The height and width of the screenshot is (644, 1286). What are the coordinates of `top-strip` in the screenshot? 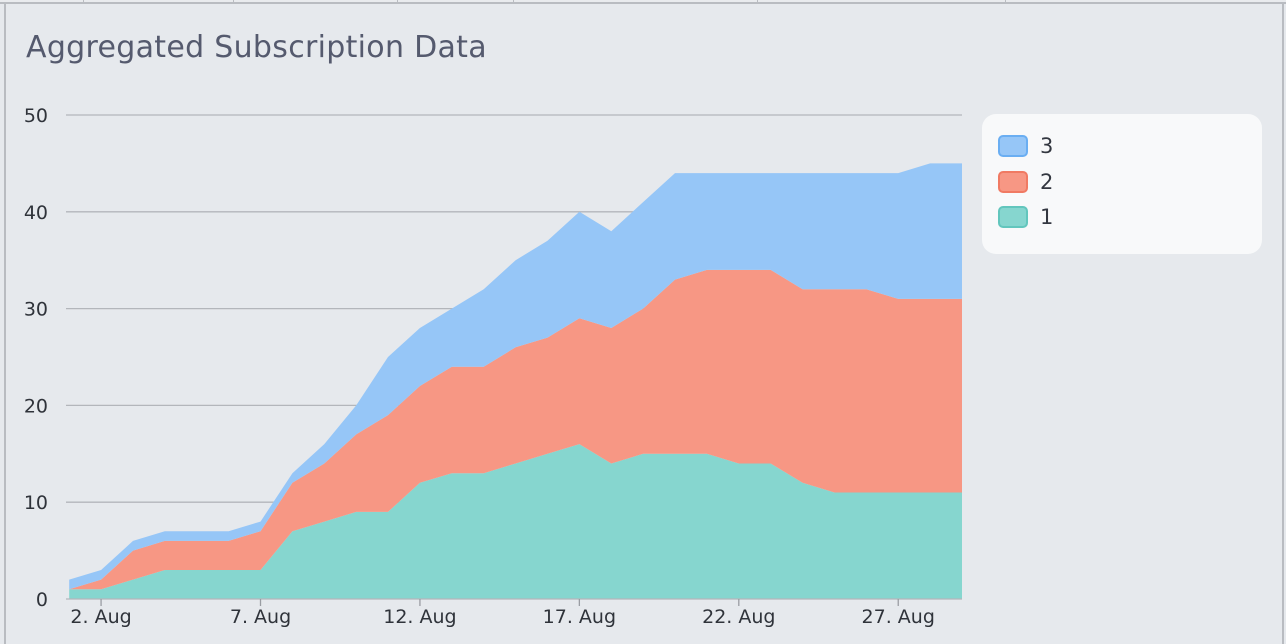 It's located at (643, 2).